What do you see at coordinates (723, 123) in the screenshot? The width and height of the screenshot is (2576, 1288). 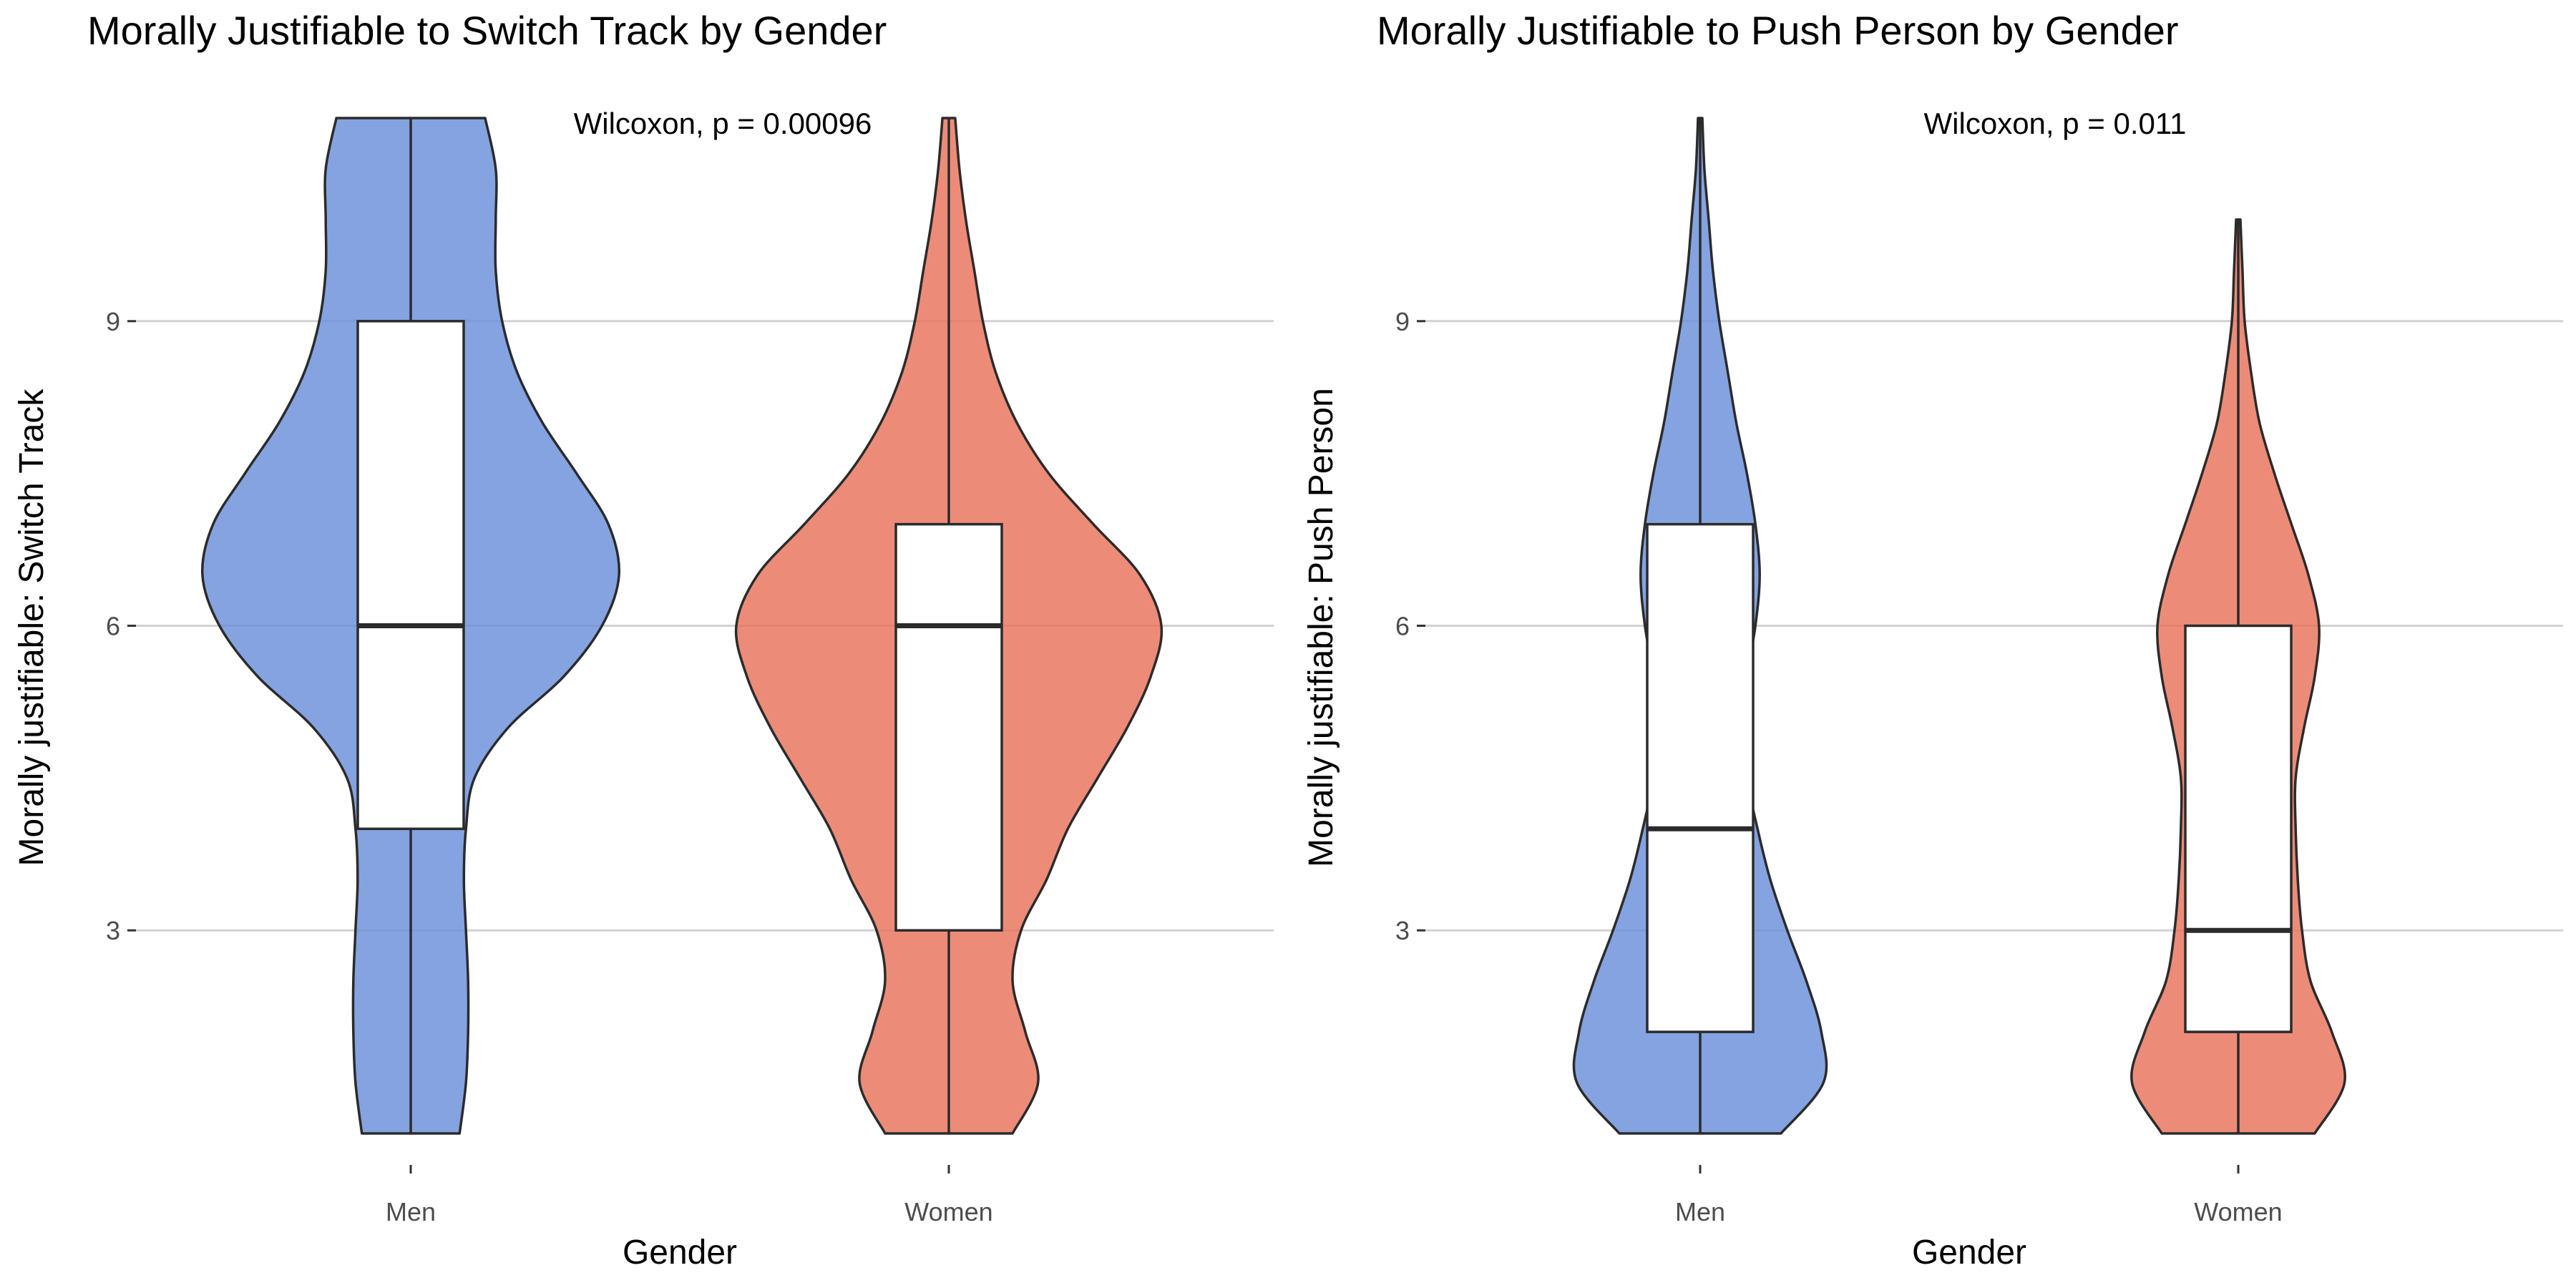 I see `stat-annotation: Wilcoxon, p = 0.00096` at bounding box center [723, 123].